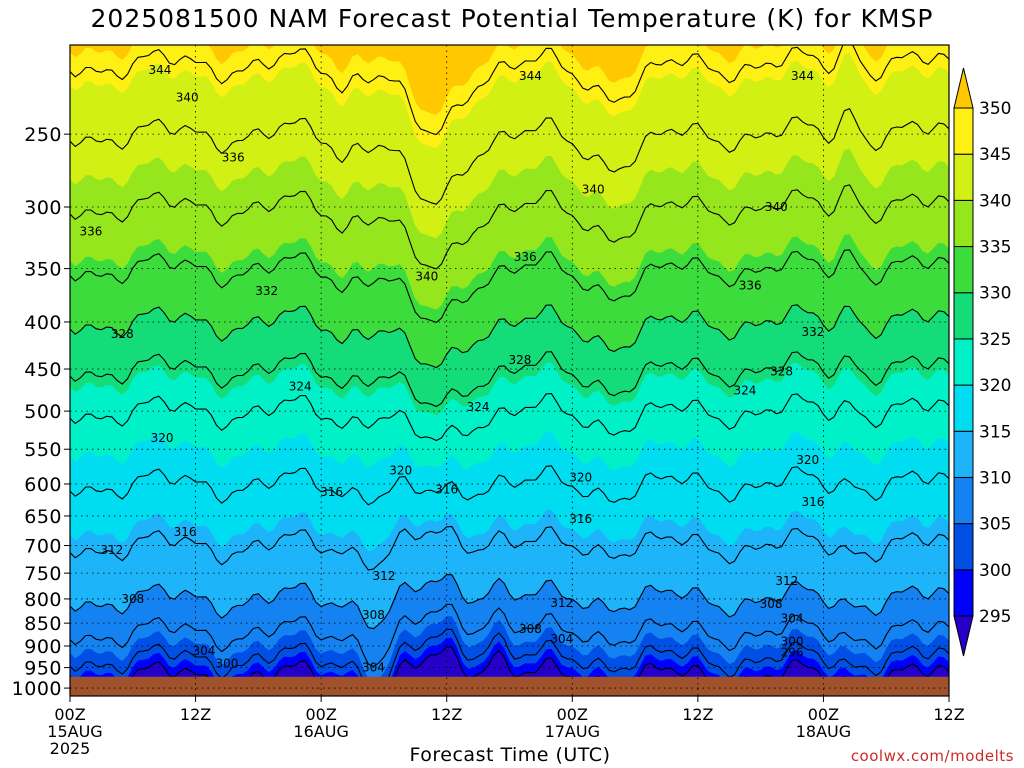 The height and width of the screenshot is (768, 1024). I want to click on colorbar-top-arrow, so click(963, 88).